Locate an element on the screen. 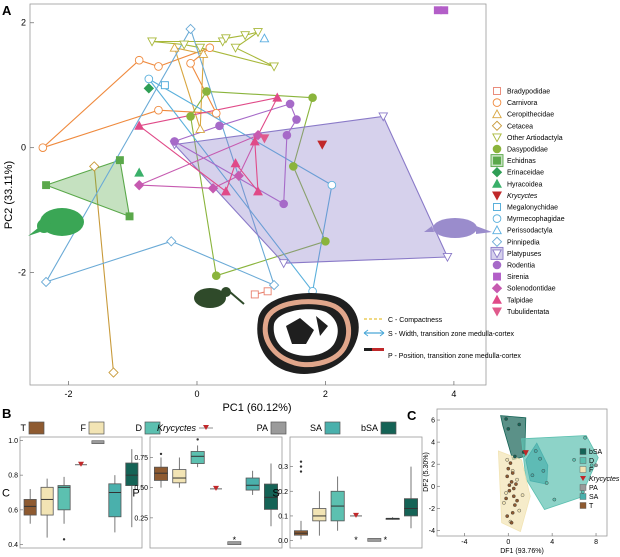 Image resolution: width=620 pixels, height=557 pixels. legend-swatch-sa is located at coordinates (583, 496).